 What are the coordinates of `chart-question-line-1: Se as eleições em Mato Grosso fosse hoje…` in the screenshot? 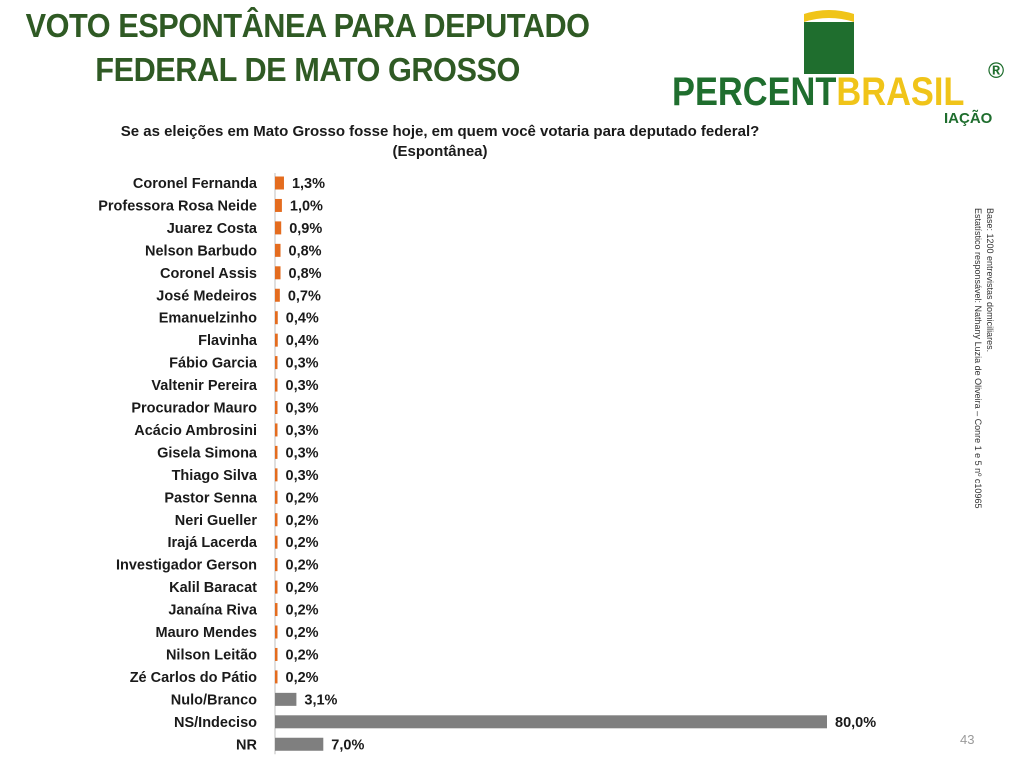 It's located at (440, 131).